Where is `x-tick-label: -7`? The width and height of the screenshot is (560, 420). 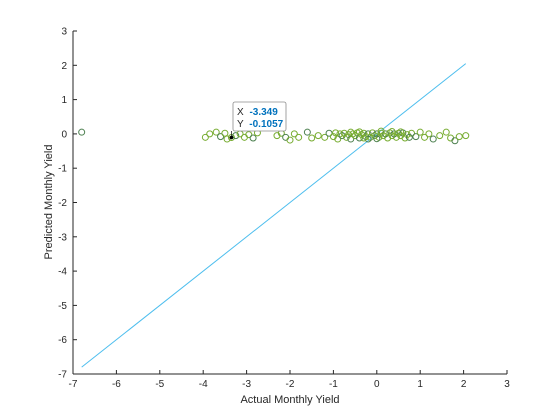 x-tick-label: -7 is located at coordinates (73, 384).